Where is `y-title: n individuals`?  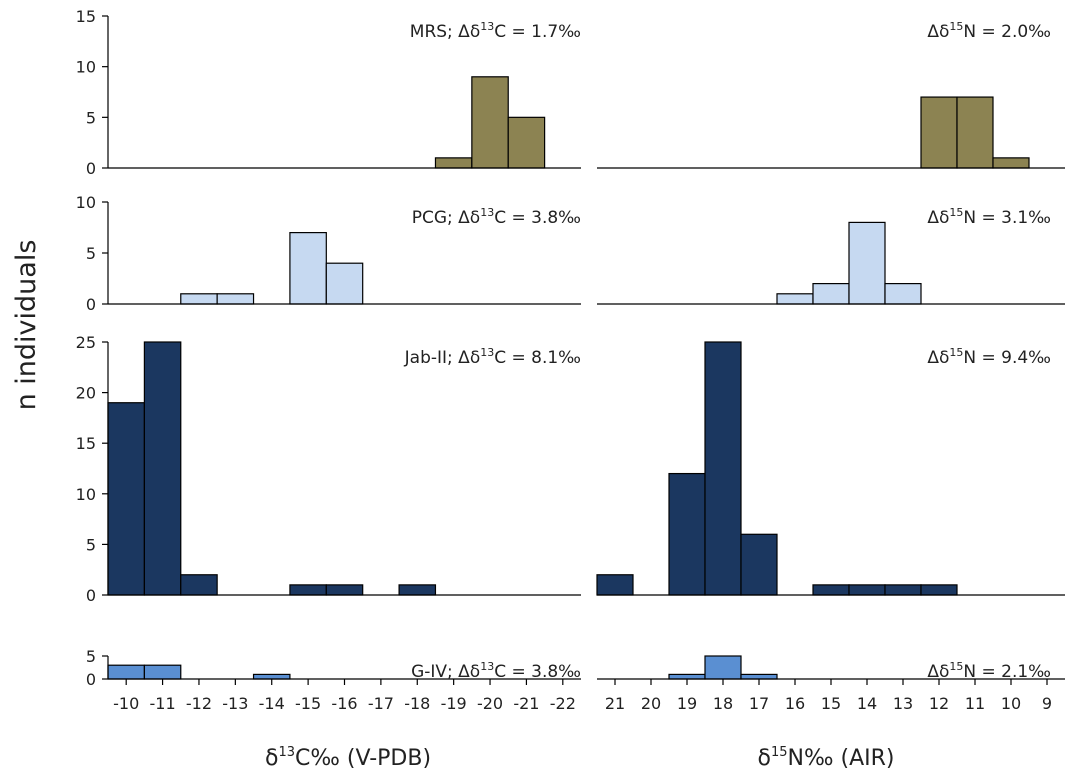
y-title: n individuals is located at coordinates (26, 325).